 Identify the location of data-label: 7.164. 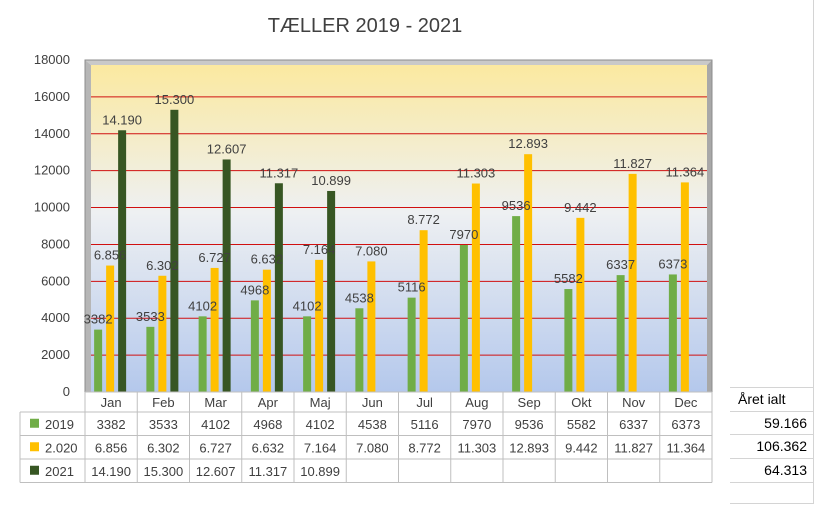
(319, 249).